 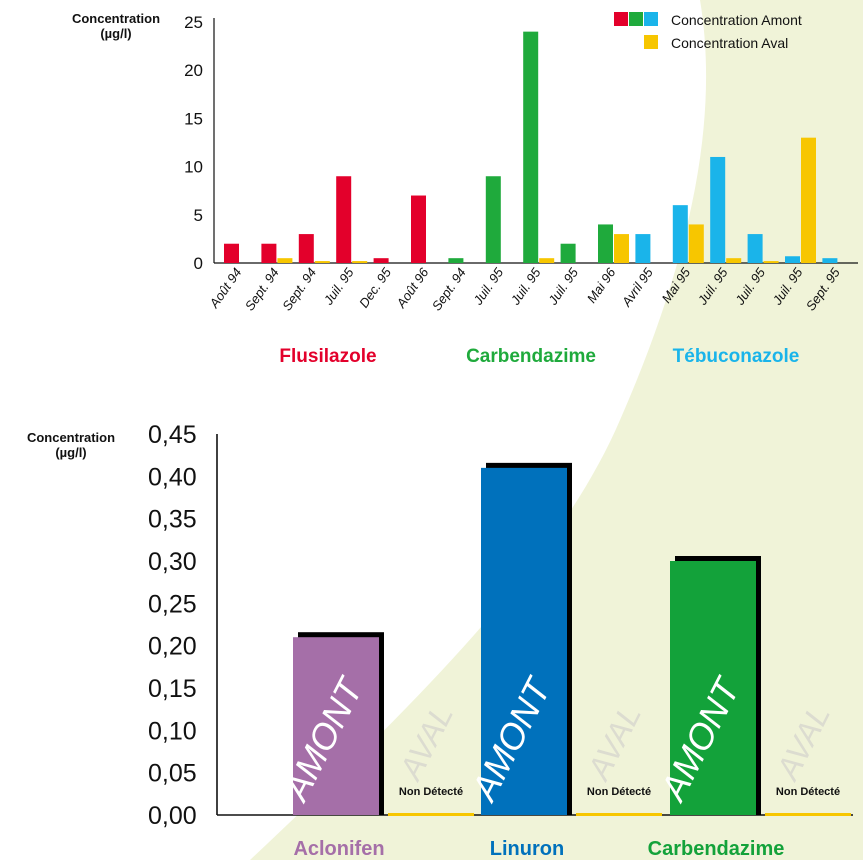 What do you see at coordinates (375, 287) in the screenshot?
I see `x-tick-label: Dec. 95` at bounding box center [375, 287].